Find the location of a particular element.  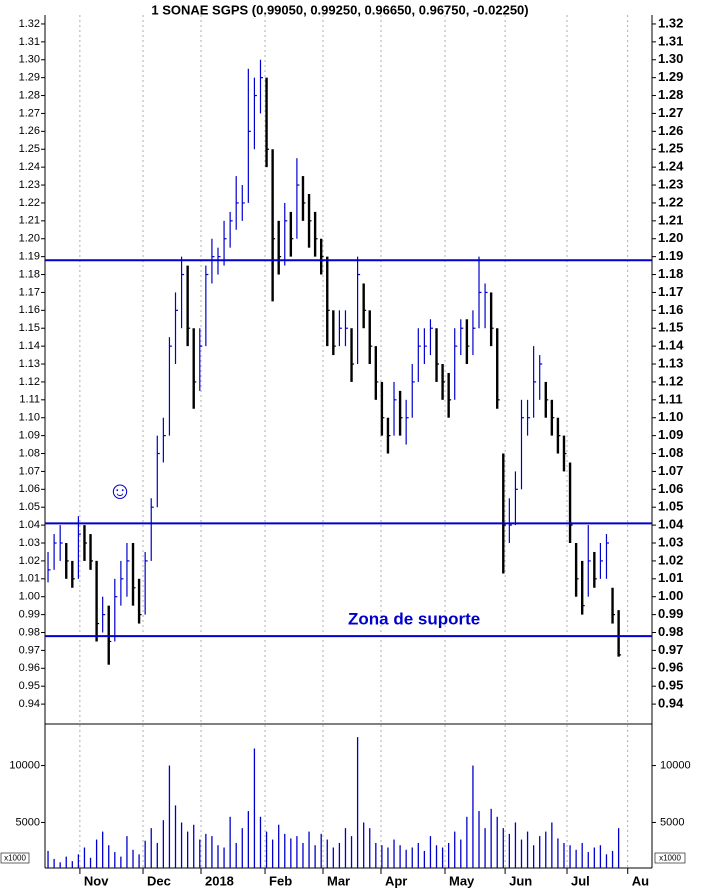

x-tick-label: 2018 is located at coordinates (219, 880).